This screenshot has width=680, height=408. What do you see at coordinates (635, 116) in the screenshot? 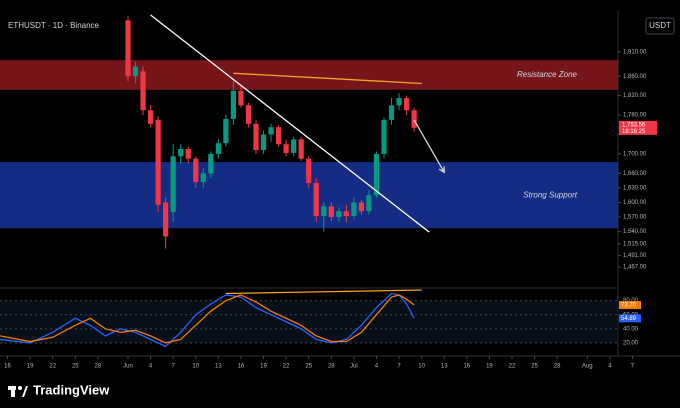
I see `y-tick-label: 1,780.00` at bounding box center [635, 116].